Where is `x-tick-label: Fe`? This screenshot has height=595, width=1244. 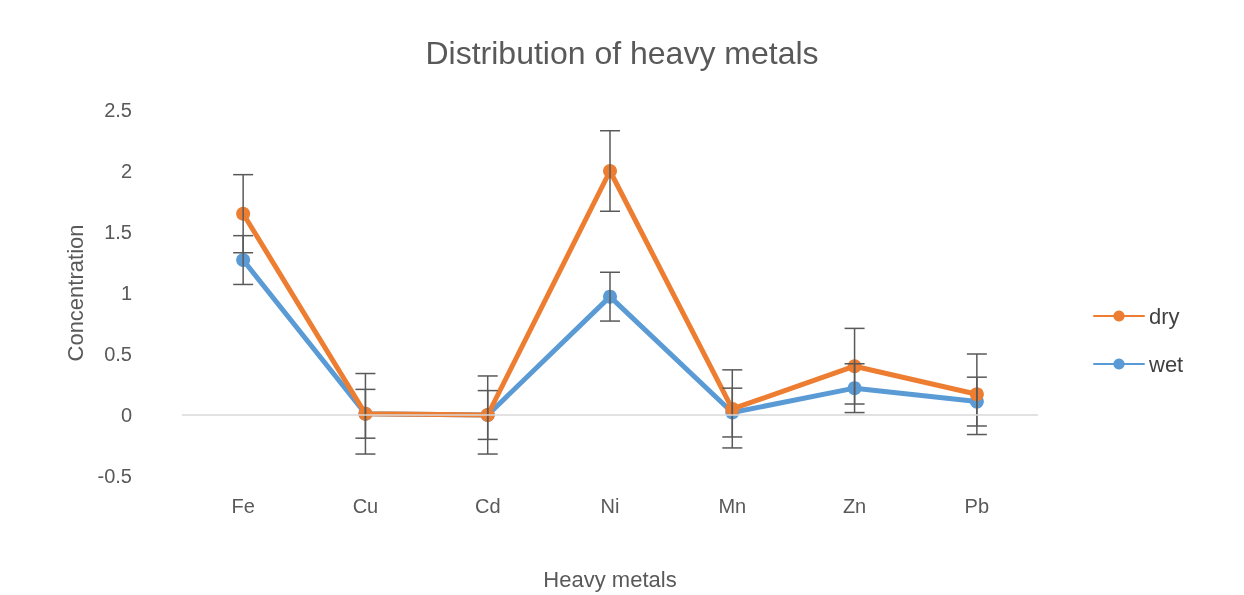
x-tick-label: Fe is located at coordinates (243, 506).